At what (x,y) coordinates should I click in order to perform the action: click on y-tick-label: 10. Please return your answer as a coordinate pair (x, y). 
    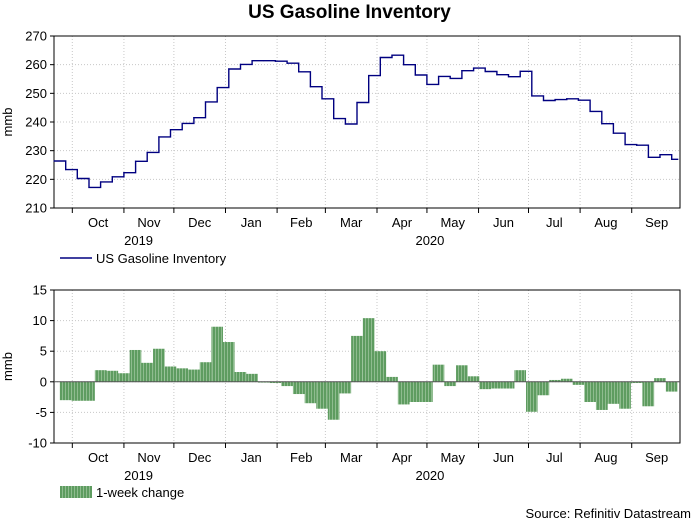
    Looking at the image, I should click on (40, 320).